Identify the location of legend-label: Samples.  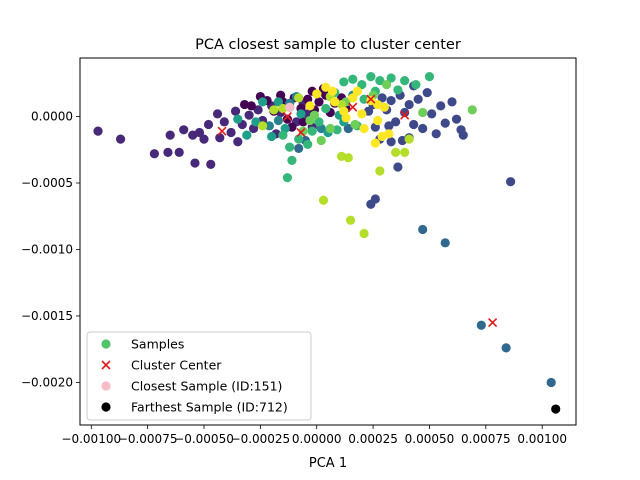
(157, 344).